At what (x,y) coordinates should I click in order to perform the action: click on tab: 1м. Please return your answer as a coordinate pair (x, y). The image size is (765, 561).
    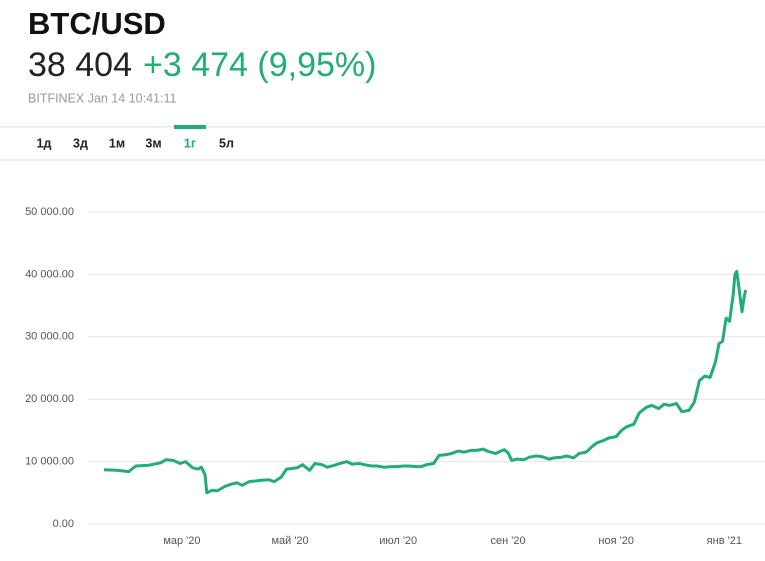
    Looking at the image, I should click on (117, 143).